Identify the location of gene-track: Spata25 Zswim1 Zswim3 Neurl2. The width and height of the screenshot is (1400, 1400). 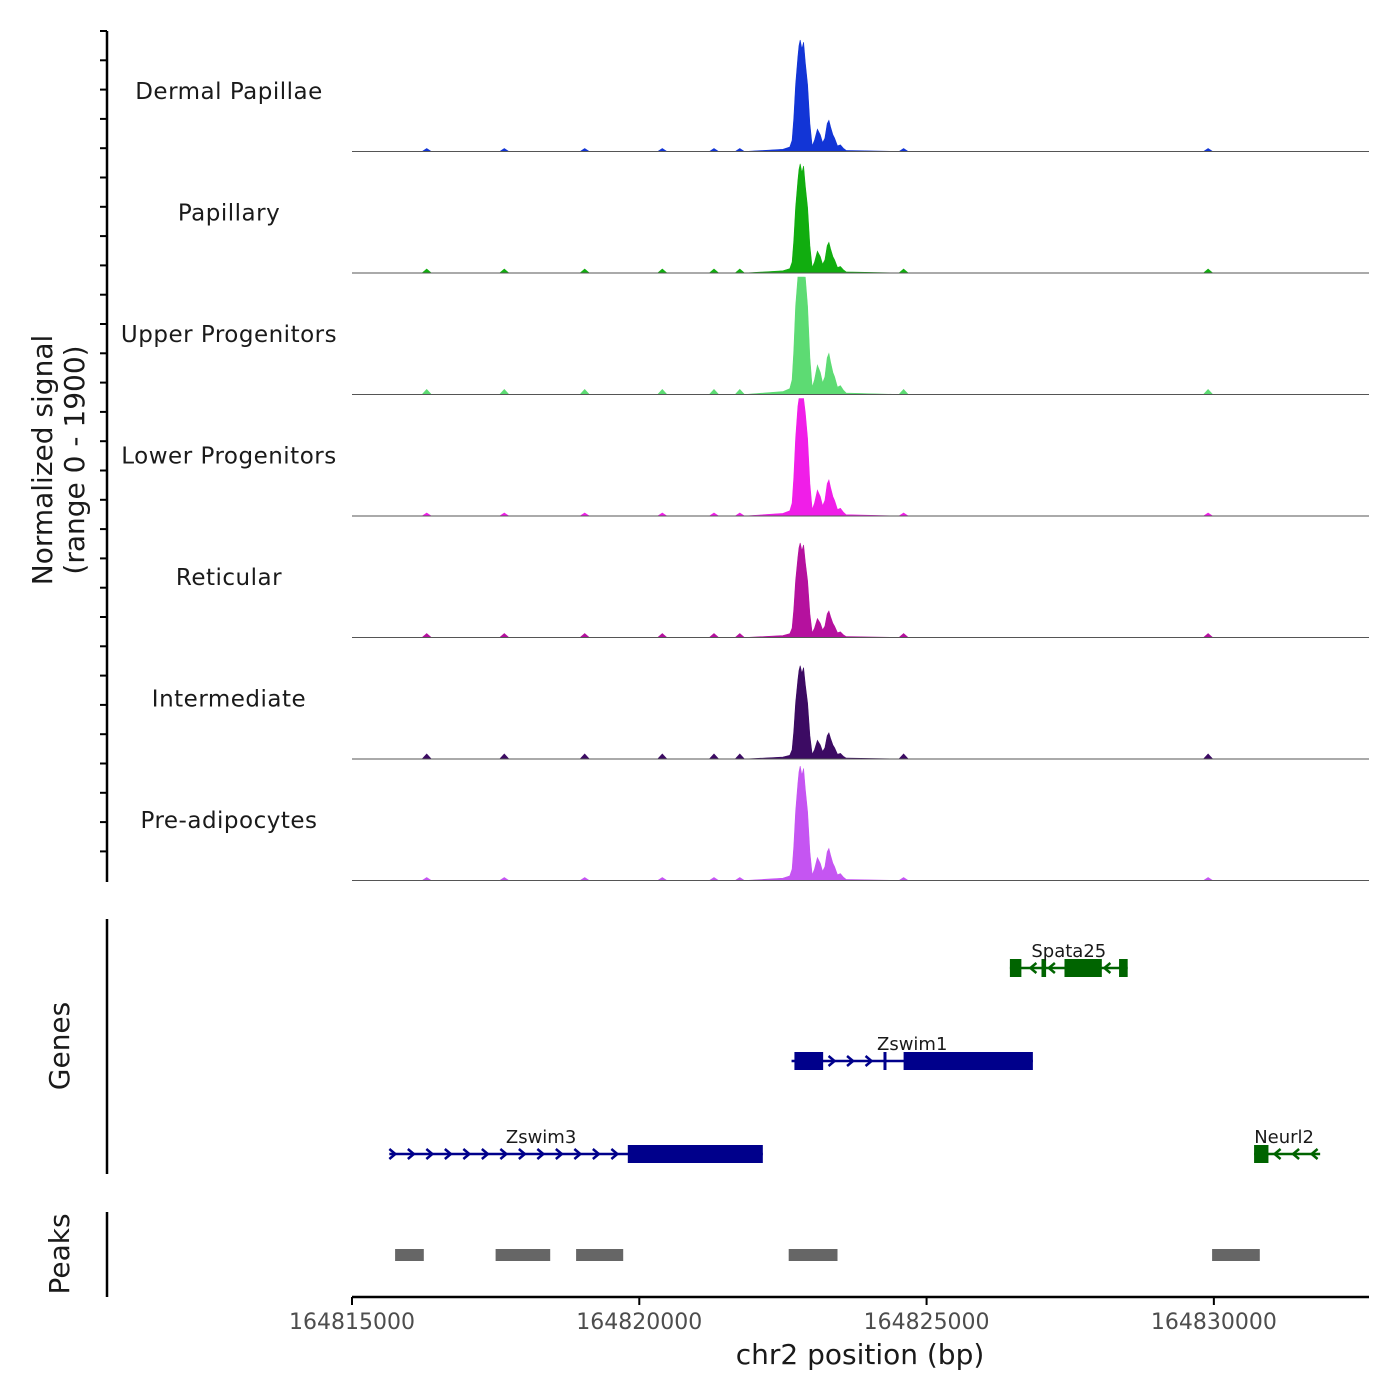
(854, 1052).